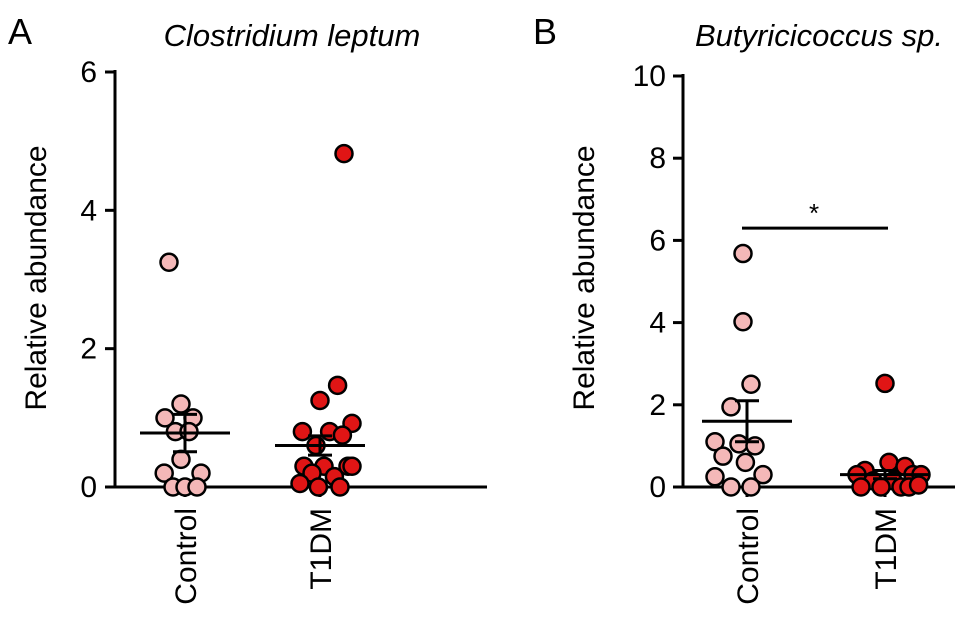 The image size is (969, 632). What do you see at coordinates (584, 277) in the screenshot?
I see `y-axis-label-b: Relative abundance` at bounding box center [584, 277].